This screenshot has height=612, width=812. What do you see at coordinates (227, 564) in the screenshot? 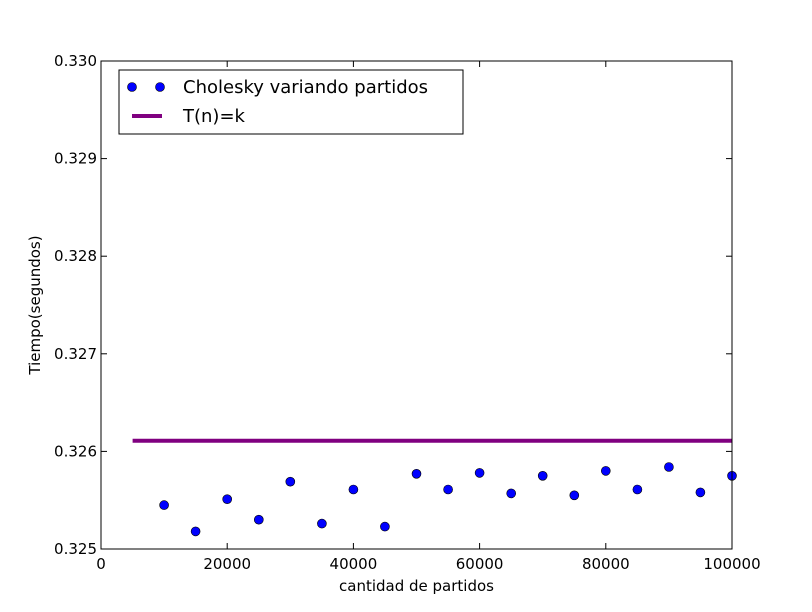
I see `x-tick-label: 20000` at bounding box center [227, 564].